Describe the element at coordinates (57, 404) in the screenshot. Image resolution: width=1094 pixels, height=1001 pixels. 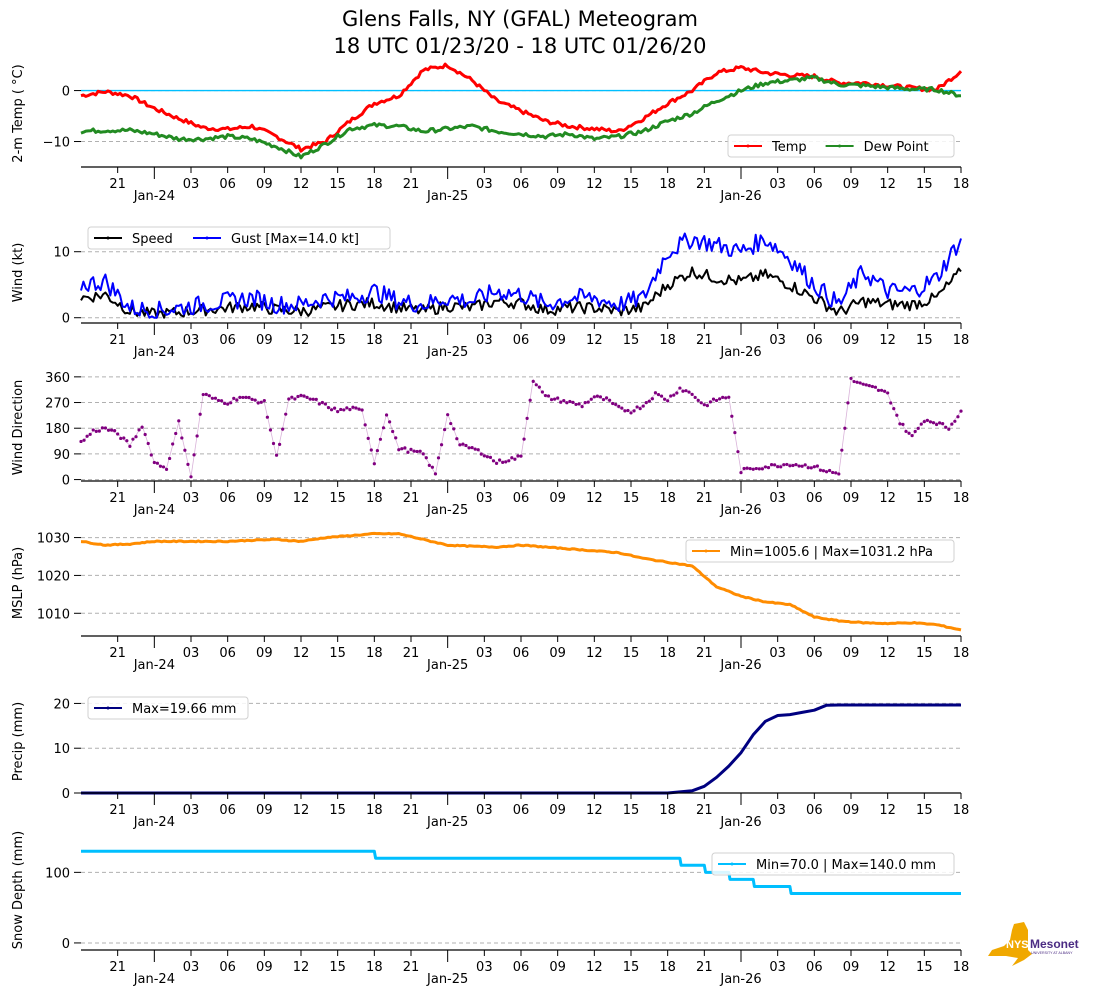
I see `y-tick-label: 270` at that location.